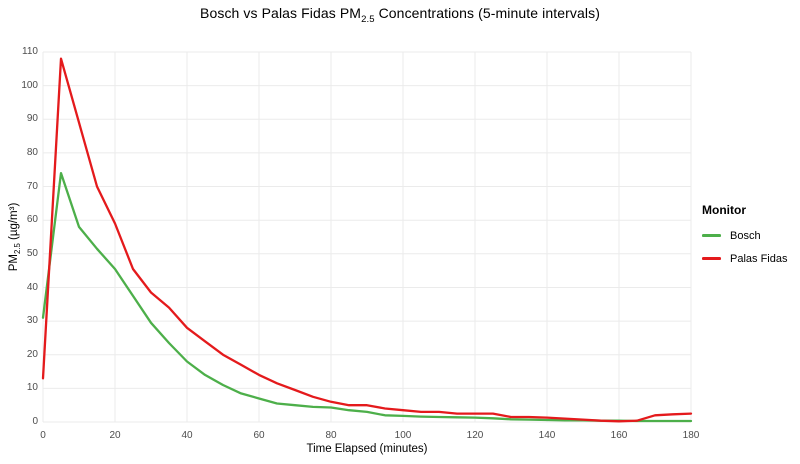  Describe the element at coordinates (32, 186) in the screenshot. I see `y-tick-label-70: 70` at that location.